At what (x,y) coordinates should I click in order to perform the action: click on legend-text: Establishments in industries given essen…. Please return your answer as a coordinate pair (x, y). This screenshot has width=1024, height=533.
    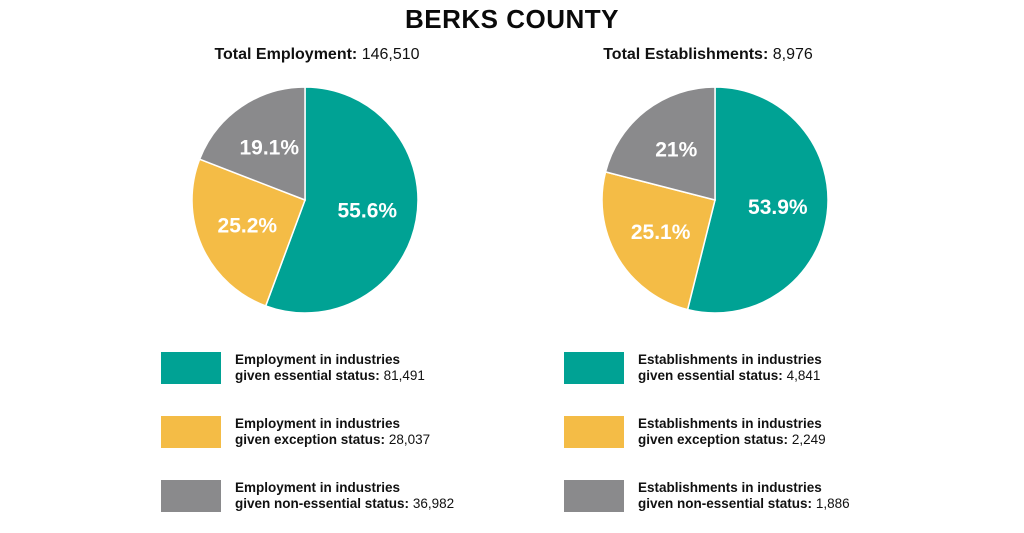
    Looking at the image, I should click on (730, 367).